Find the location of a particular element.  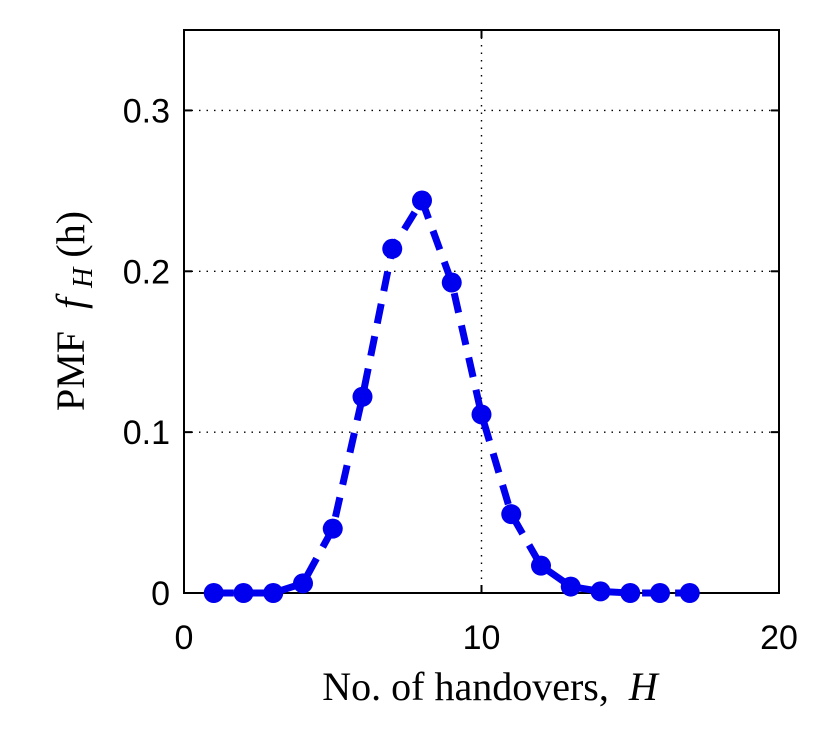

x-axis-label-text: No. of handovers, is located at coordinates (465, 686).